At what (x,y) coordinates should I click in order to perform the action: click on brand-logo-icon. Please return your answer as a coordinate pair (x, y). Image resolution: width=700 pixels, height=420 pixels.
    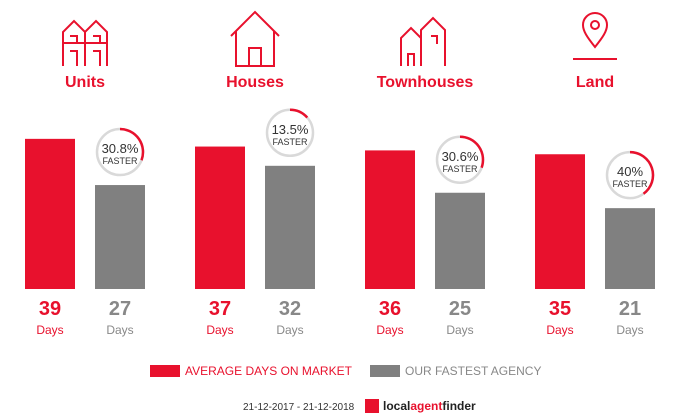
    Looking at the image, I should click on (372, 406).